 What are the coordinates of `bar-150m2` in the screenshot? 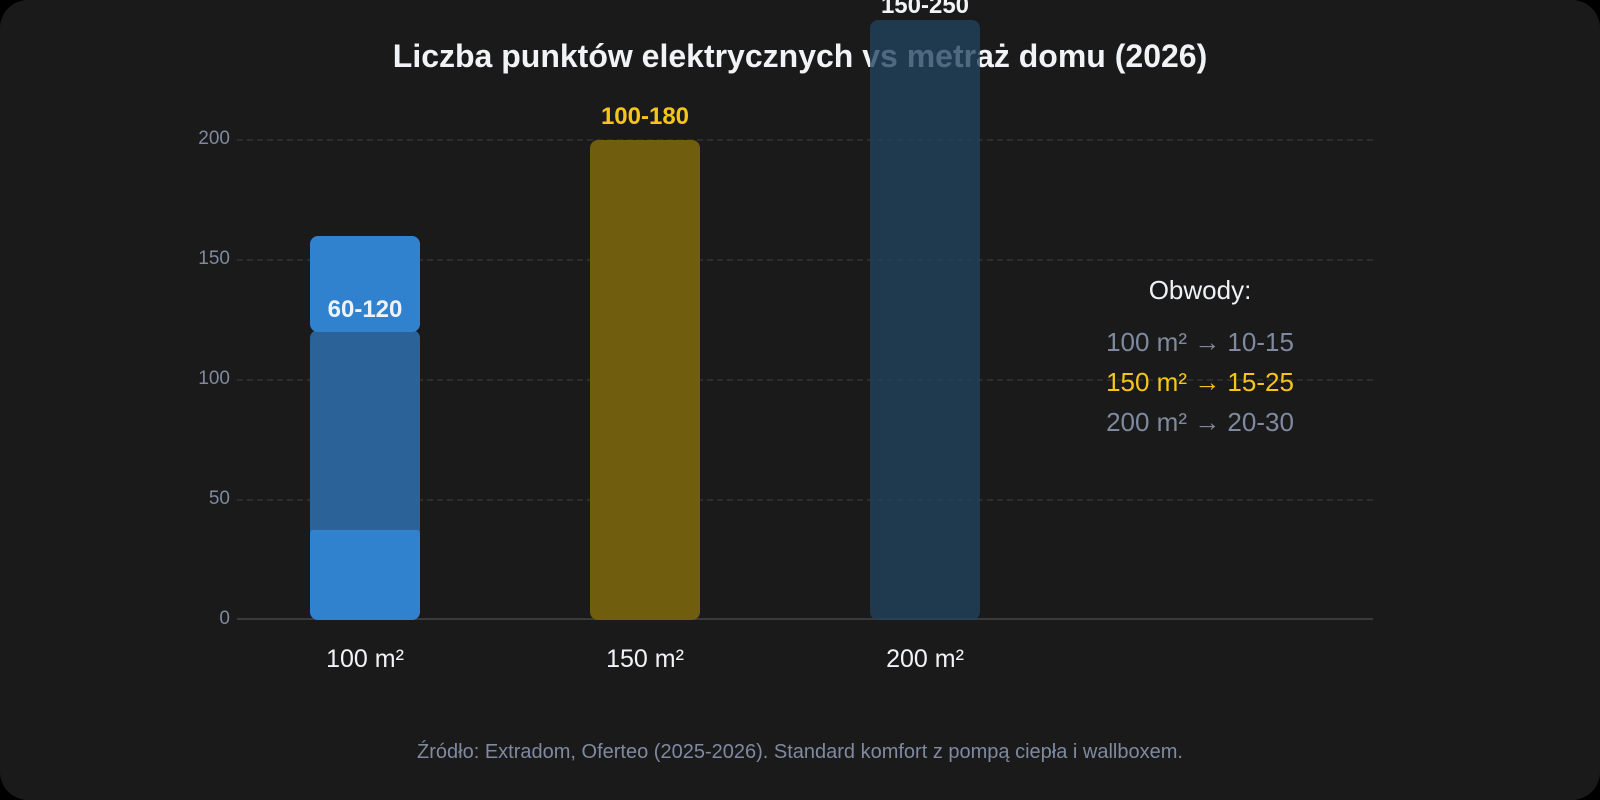 It's located at (645, 380).